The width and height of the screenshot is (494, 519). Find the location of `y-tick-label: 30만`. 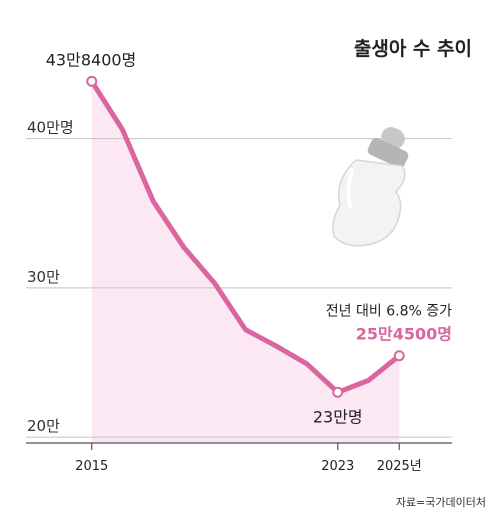

y-tick-label: 30만 is located at coordinates (43, 277).